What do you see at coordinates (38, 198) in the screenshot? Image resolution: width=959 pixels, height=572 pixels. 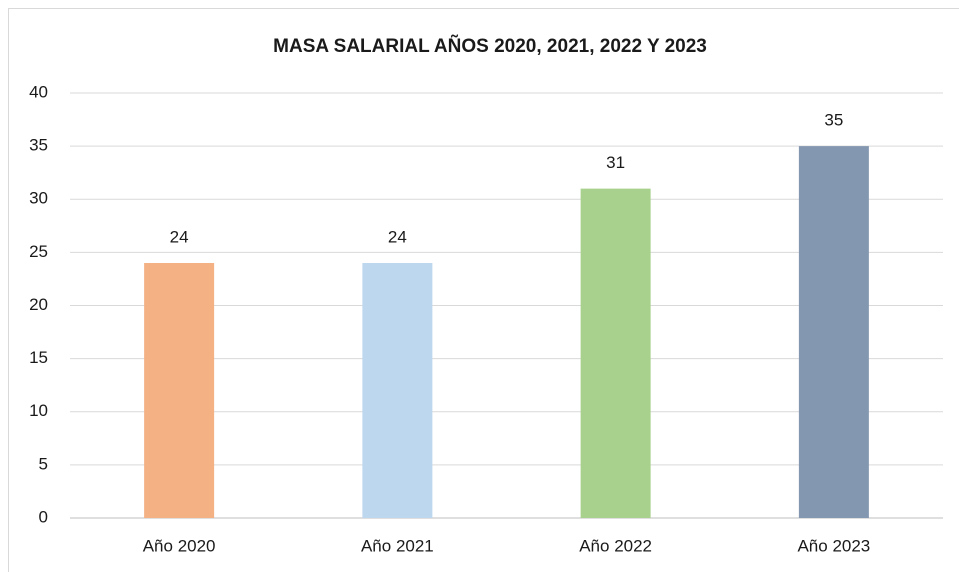 I see `y-tick-label: 30` at bounding box center [38, 198].